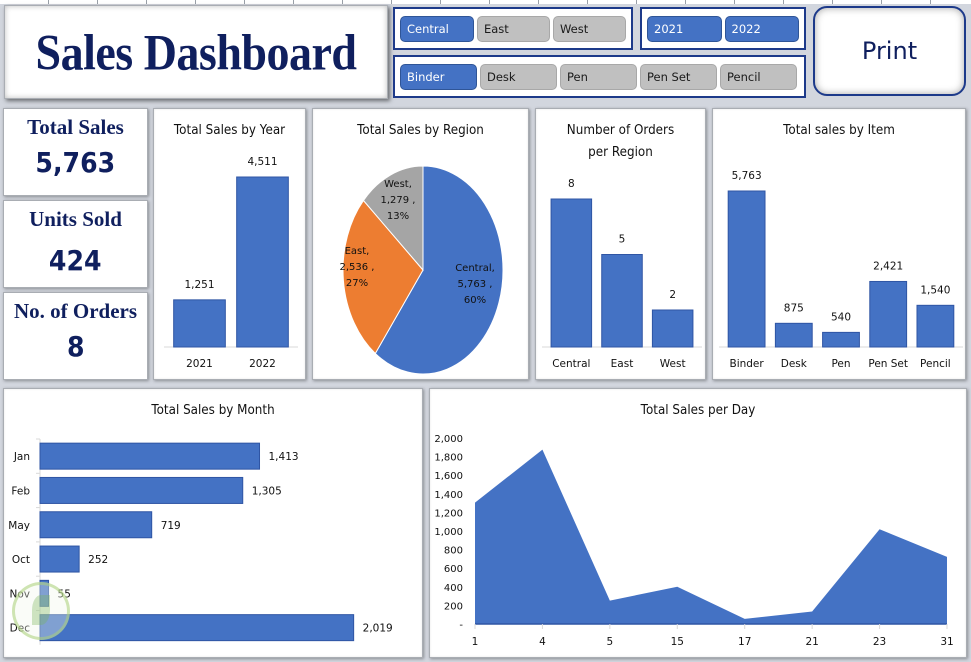  I want to click on slicer-item-pen-set: Pen Set, so click(678, 76).